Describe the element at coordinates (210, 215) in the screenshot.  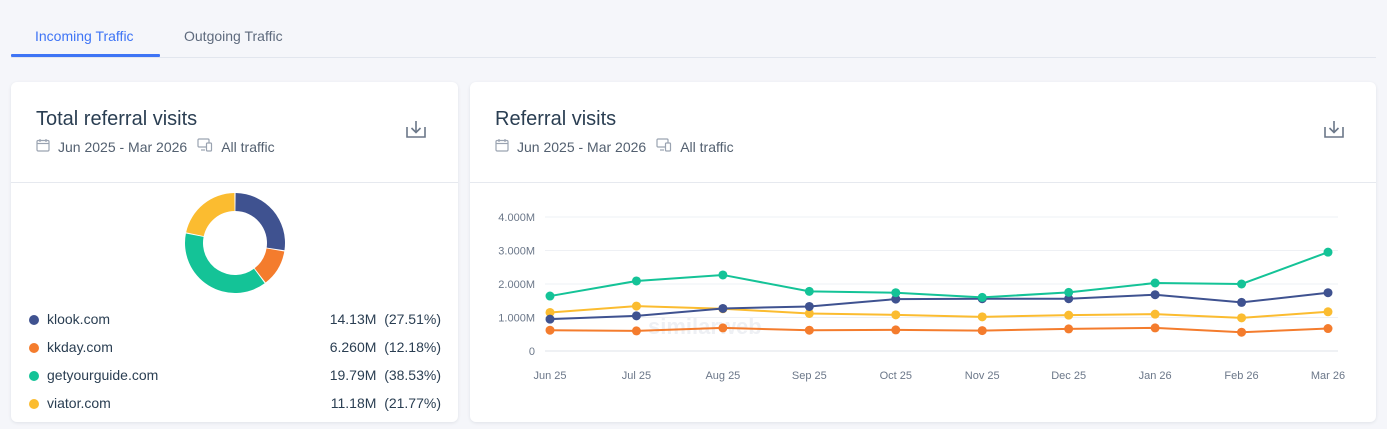
I see `donut-slice-viator` at that location.